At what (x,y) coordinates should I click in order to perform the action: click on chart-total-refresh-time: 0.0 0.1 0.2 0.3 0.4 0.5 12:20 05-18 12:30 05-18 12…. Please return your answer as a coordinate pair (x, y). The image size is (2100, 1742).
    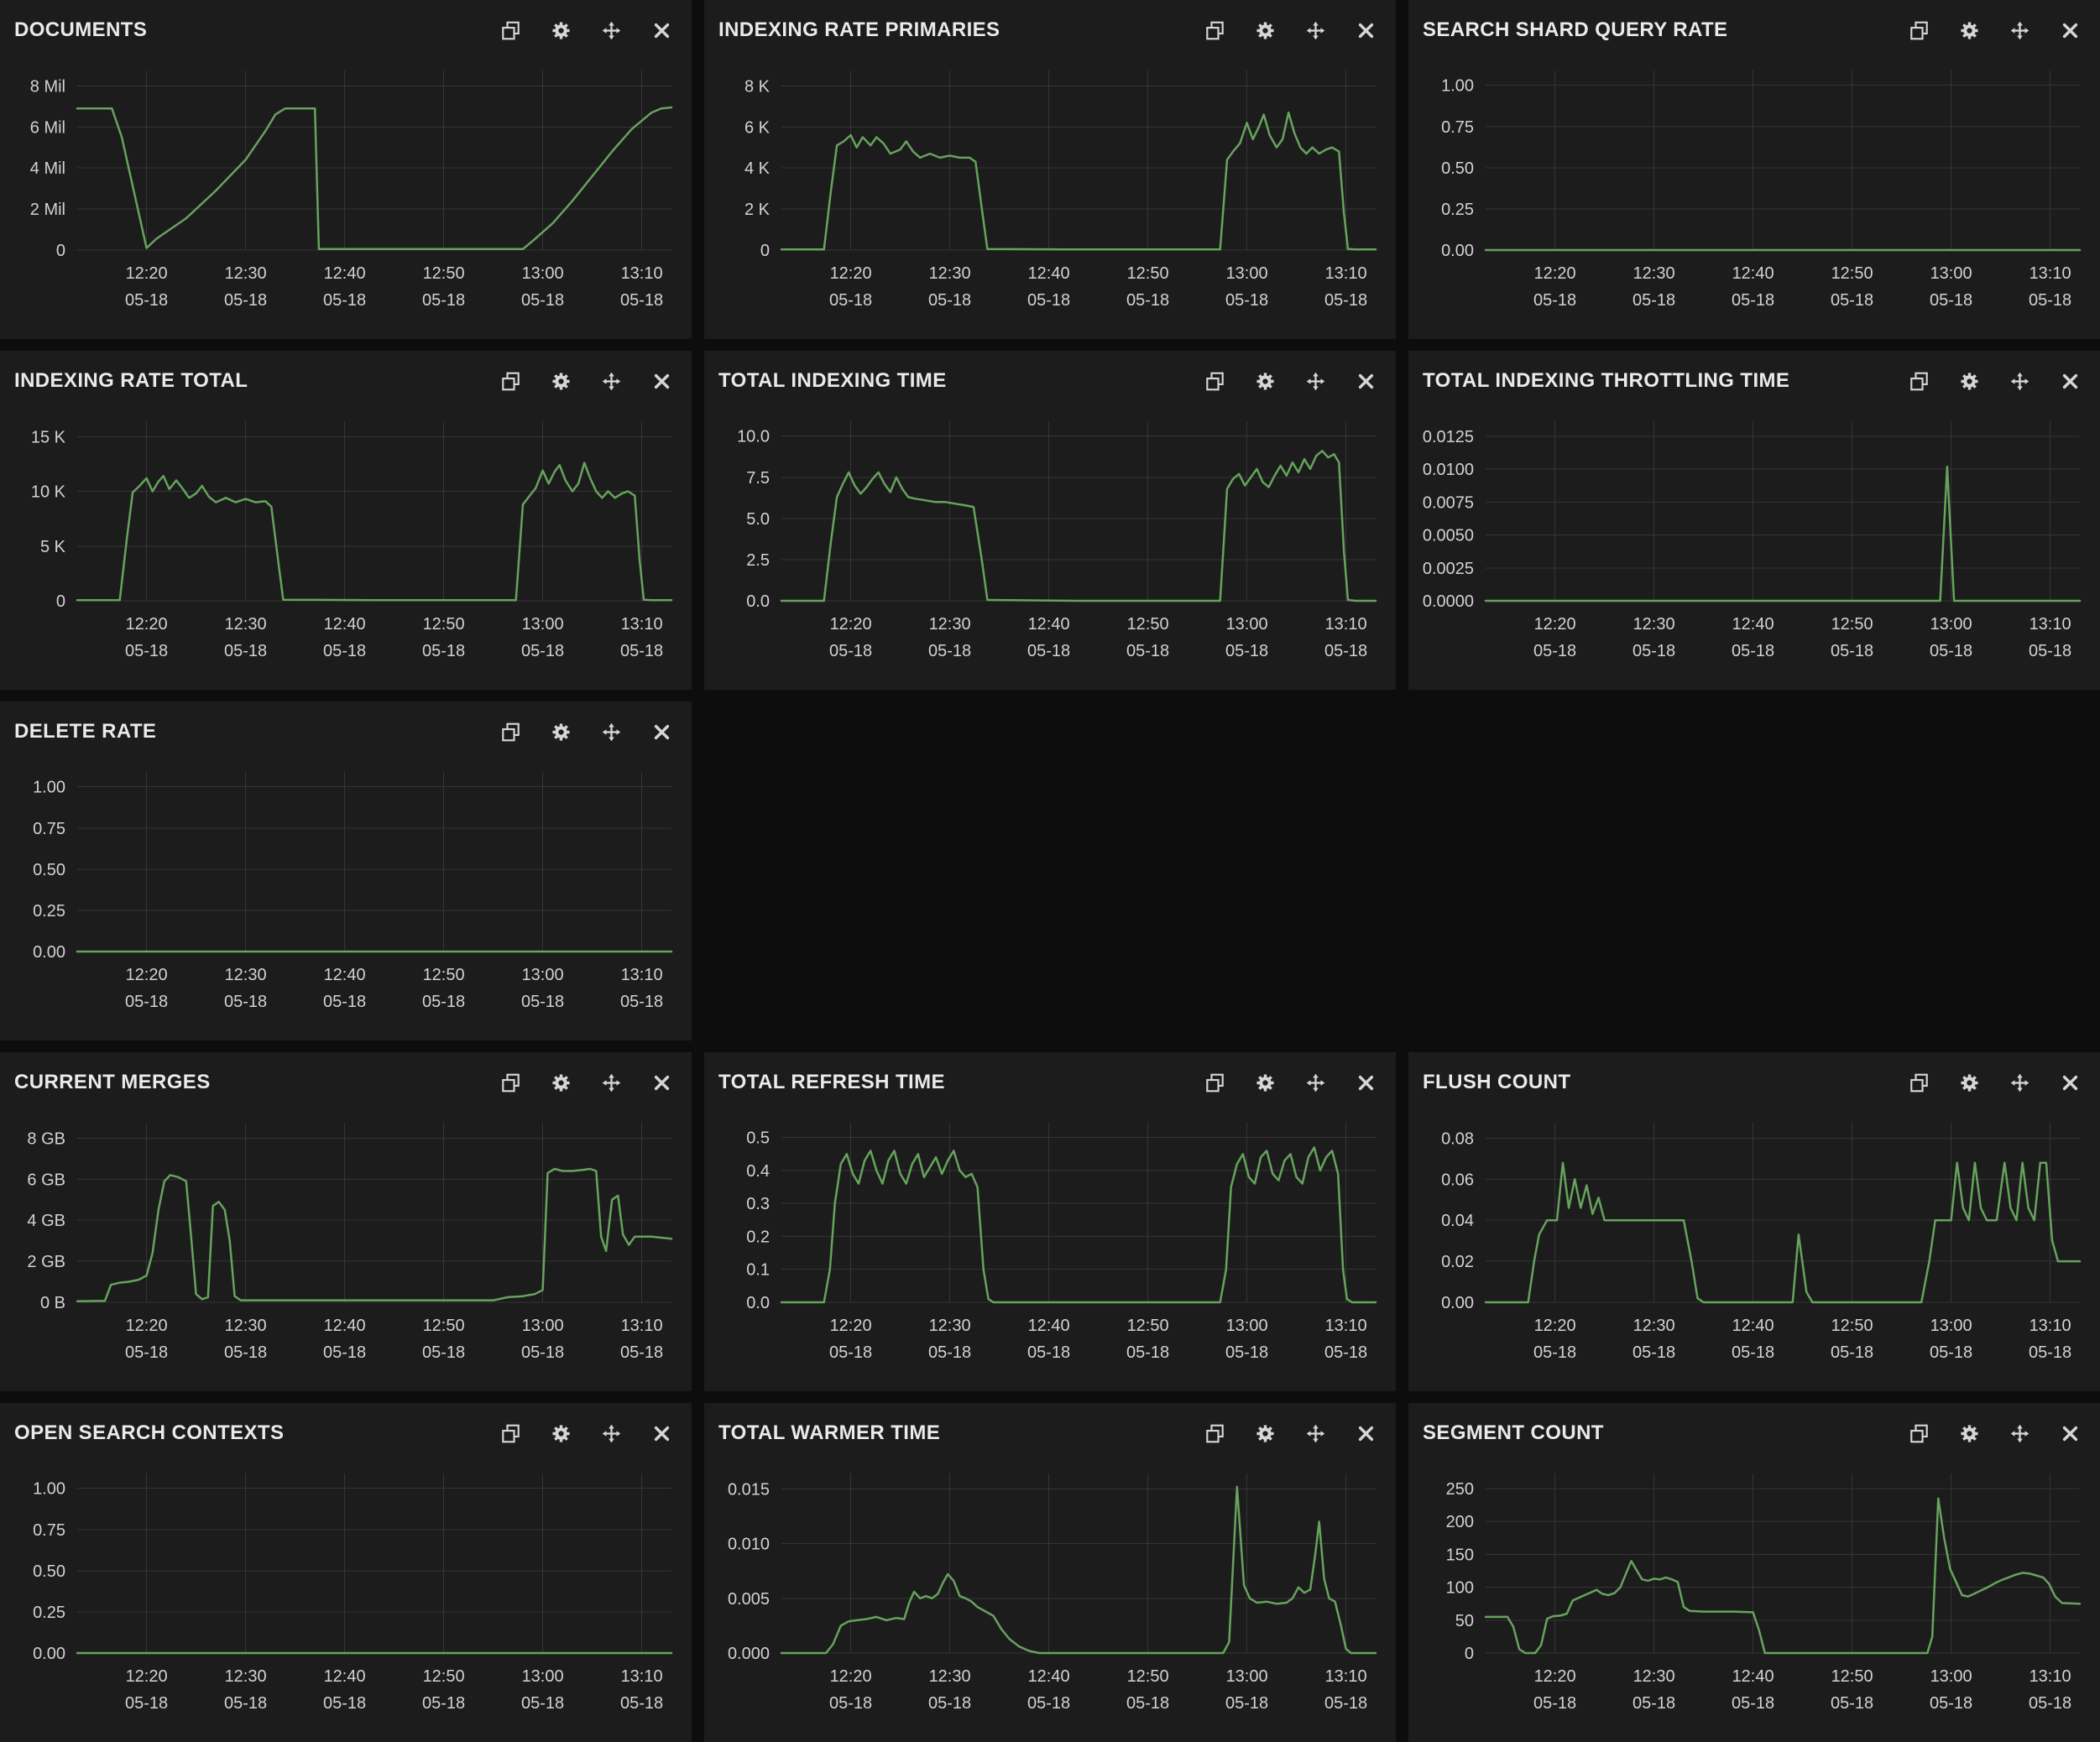
    Looking at the image, I should click on (1050, 1247).